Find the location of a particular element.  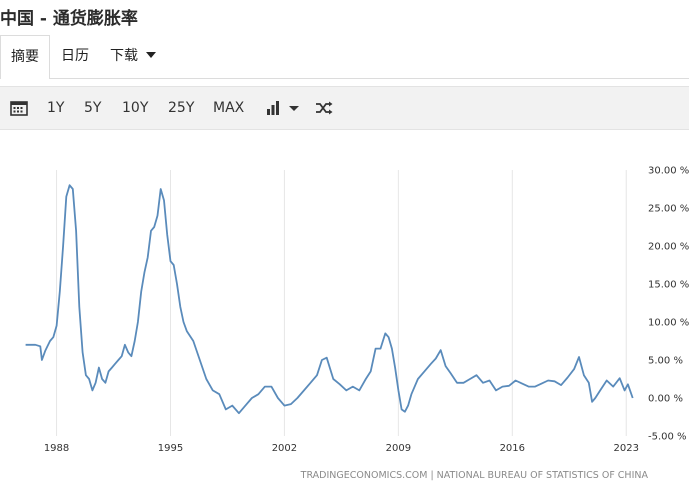

chart-type-button is located at coordinates (283, 108).